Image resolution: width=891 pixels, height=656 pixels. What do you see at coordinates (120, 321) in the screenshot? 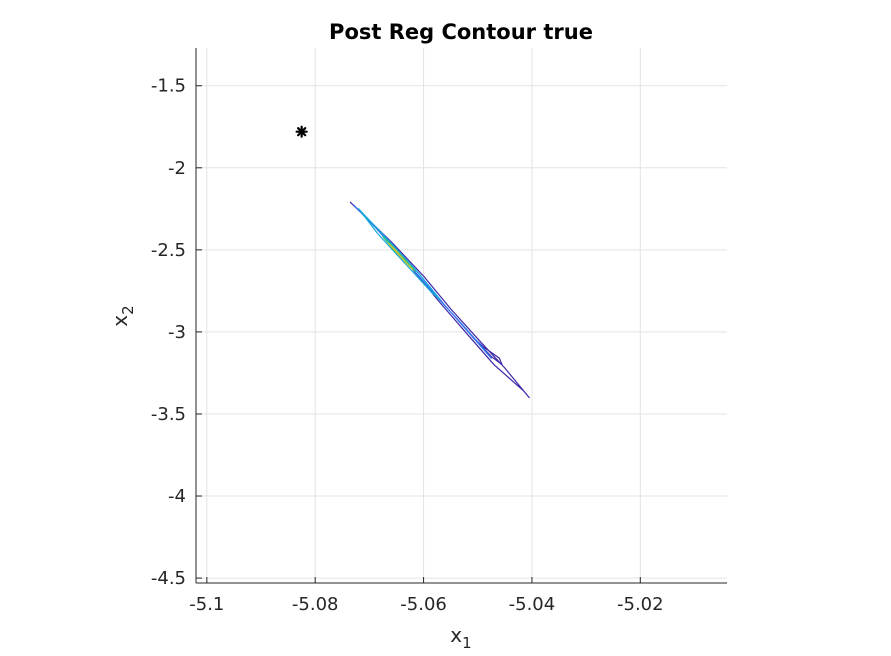
I see `y-axis-label-base: x` at bounding box center [120, 321].